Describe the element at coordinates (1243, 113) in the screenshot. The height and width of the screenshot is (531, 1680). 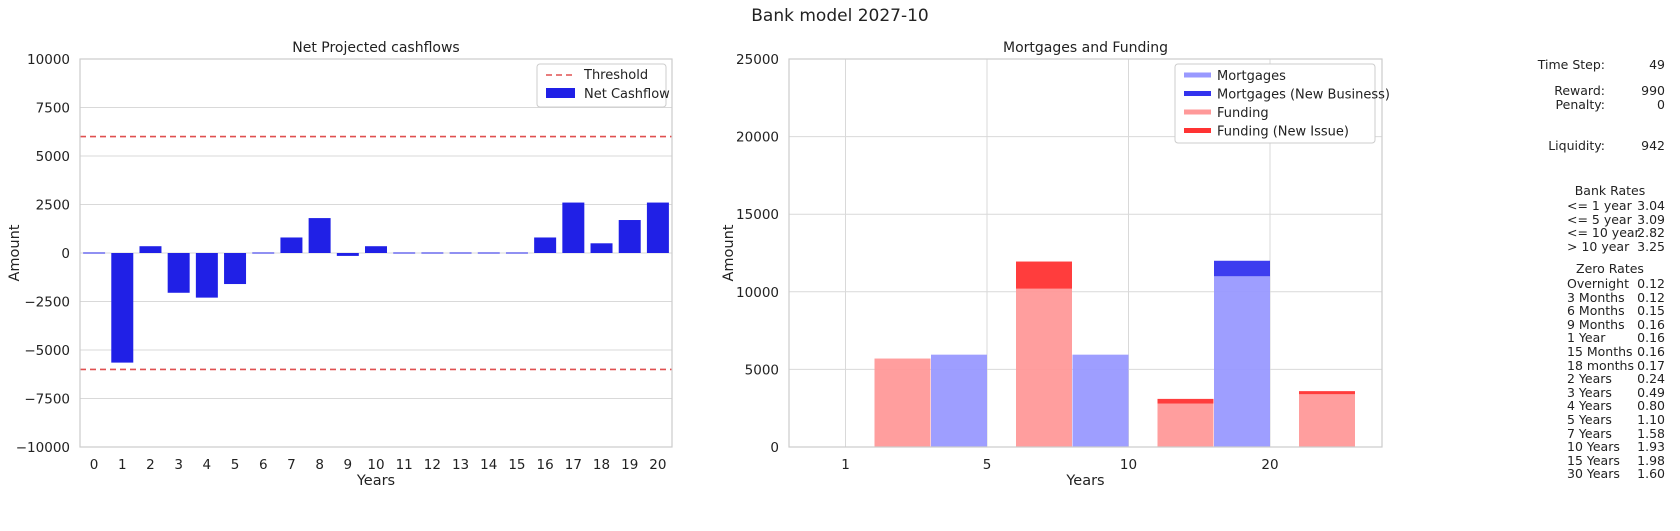
I see `legend-label: Funding` at that location.